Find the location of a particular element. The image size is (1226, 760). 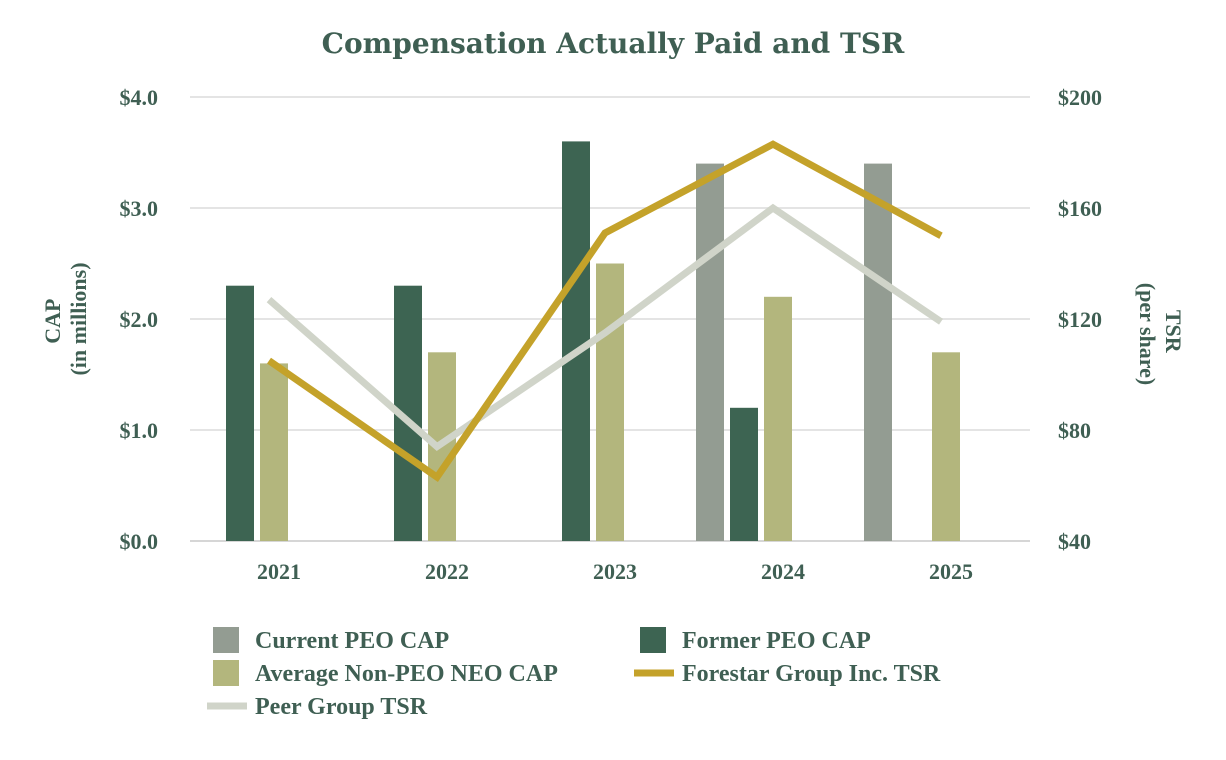

legend-item-peer-group-tsr: Peer Group TSR is located at coordinates (317, 707).